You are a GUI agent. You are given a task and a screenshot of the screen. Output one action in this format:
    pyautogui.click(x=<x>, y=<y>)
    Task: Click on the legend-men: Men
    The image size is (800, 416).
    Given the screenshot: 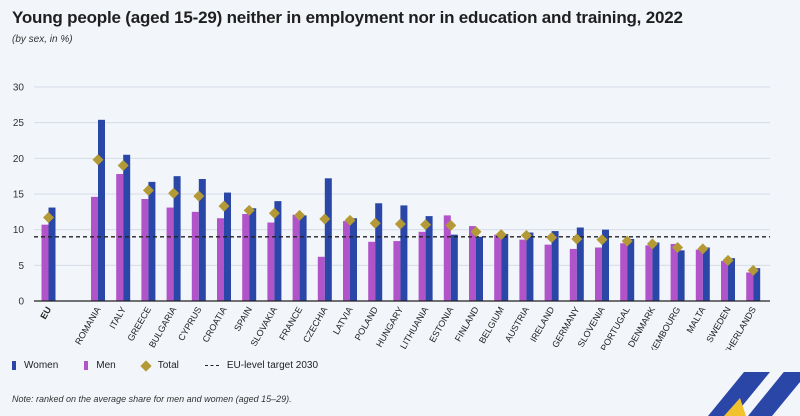 What is the action you would take?
    pyautogui.click(x=100, y=365)
    